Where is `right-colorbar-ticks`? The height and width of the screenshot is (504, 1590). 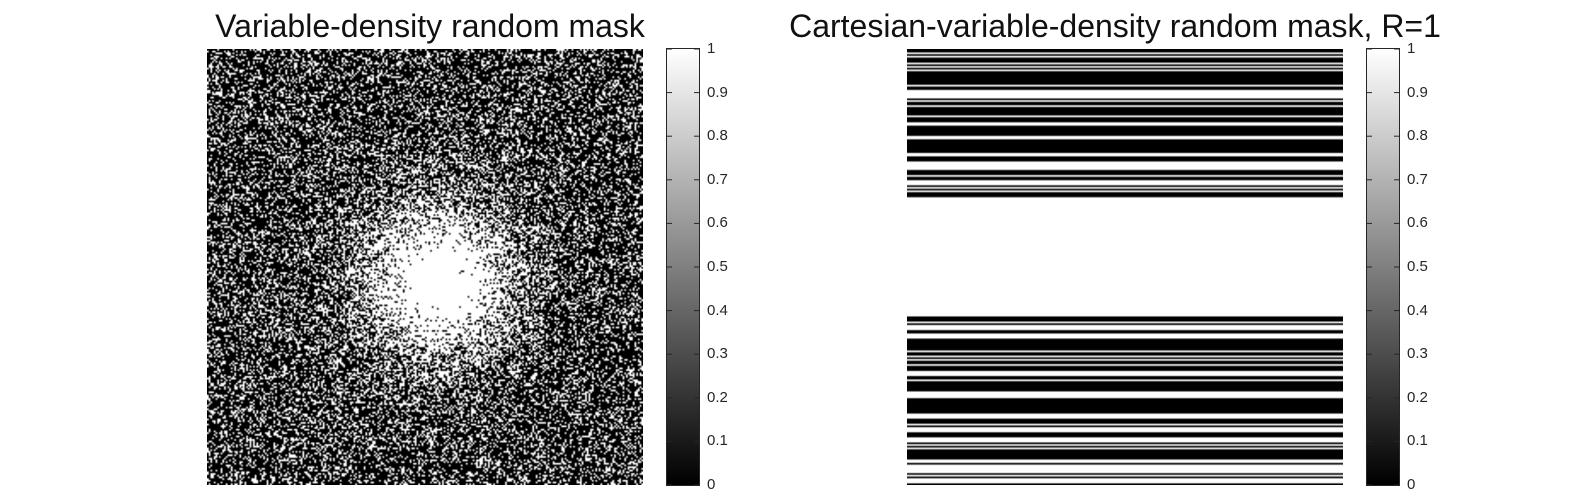 right-colorbar-ticks is located at coordinates (1383, 267).